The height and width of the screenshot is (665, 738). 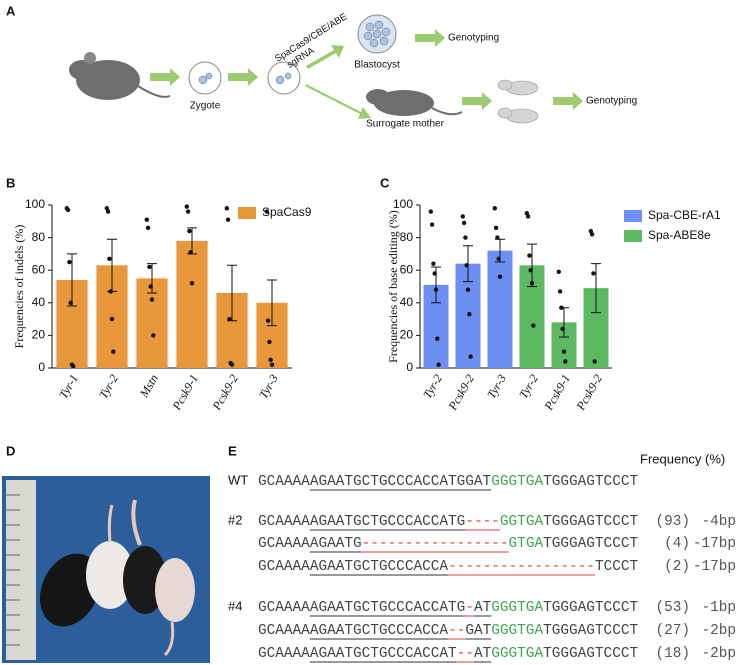 I want to click on x-tick-label: Tyr-1, so click(x=68, y=386).